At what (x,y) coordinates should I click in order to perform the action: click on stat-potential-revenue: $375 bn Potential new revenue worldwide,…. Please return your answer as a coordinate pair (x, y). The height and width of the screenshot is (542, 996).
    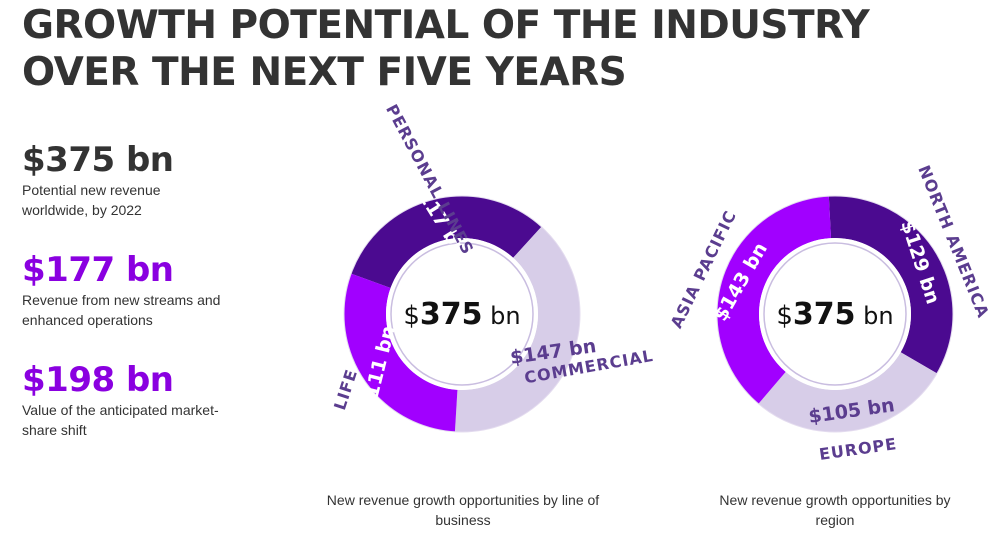
    Looking at the image, I should click on (152, 180).